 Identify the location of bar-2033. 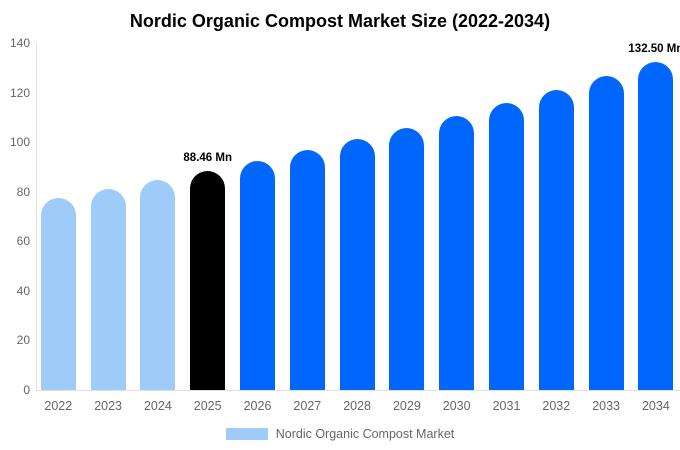
(606, 232).